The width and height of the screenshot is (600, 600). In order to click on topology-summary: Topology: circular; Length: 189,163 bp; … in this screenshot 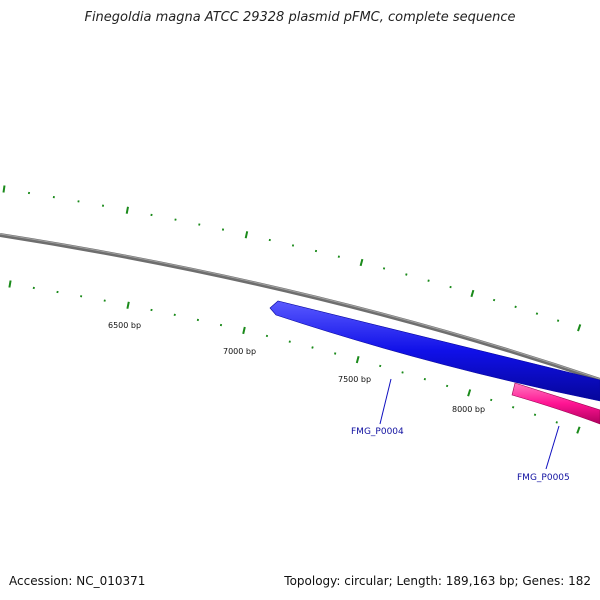, I will do `click(437, 581)`.